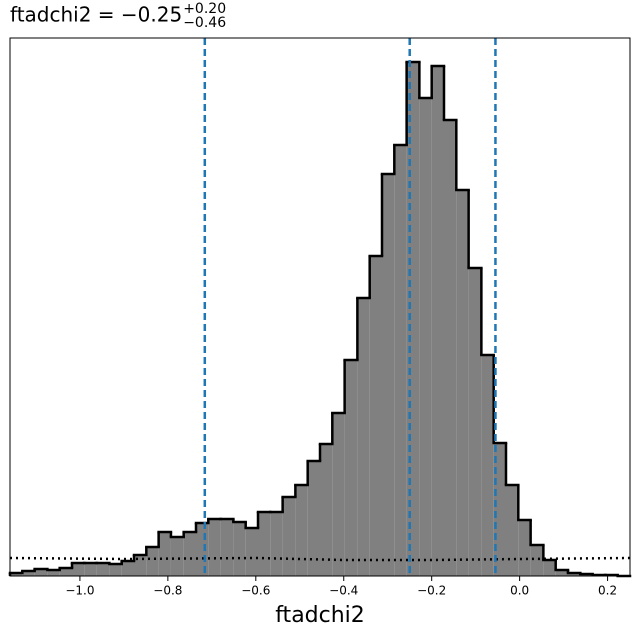  What do you see at coordinates (255, 591) in the screenshot?
I see `x-tick-label: −0.6` at bounding box center [255, 591].